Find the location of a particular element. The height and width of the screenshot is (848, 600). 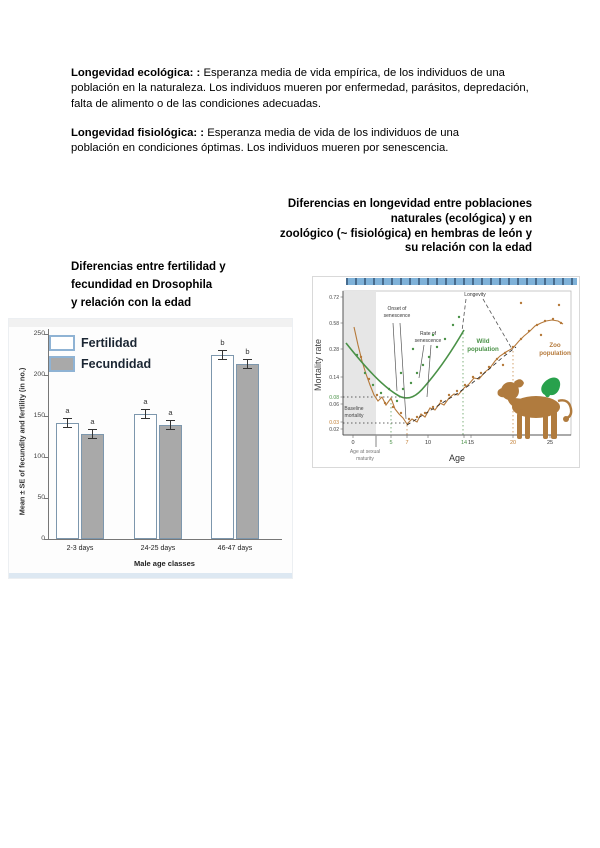

figure-bottom-strip is located at coordinates (150, 575).